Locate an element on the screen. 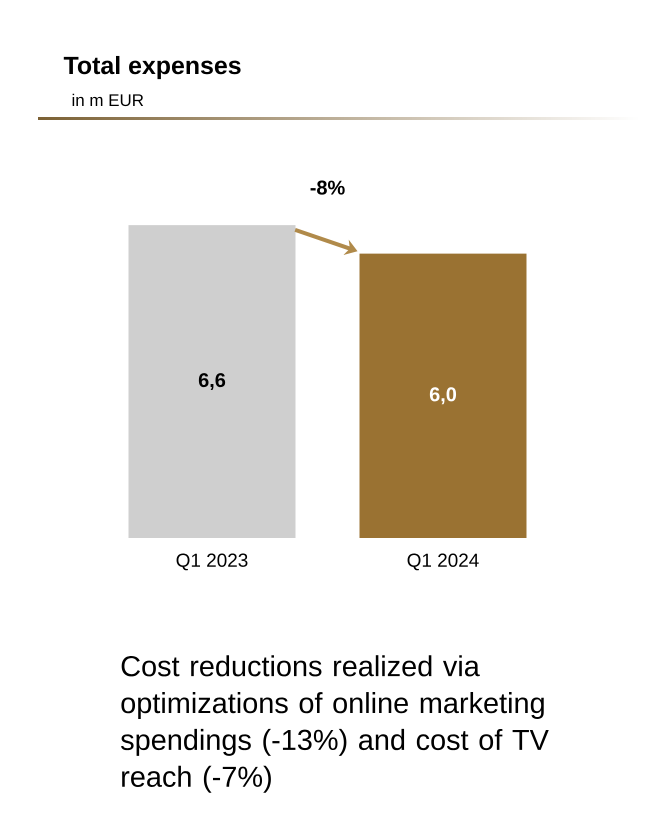 This screenshot has height=837, width=656. data-label: 6,6 is located at coordinates (212, 381).